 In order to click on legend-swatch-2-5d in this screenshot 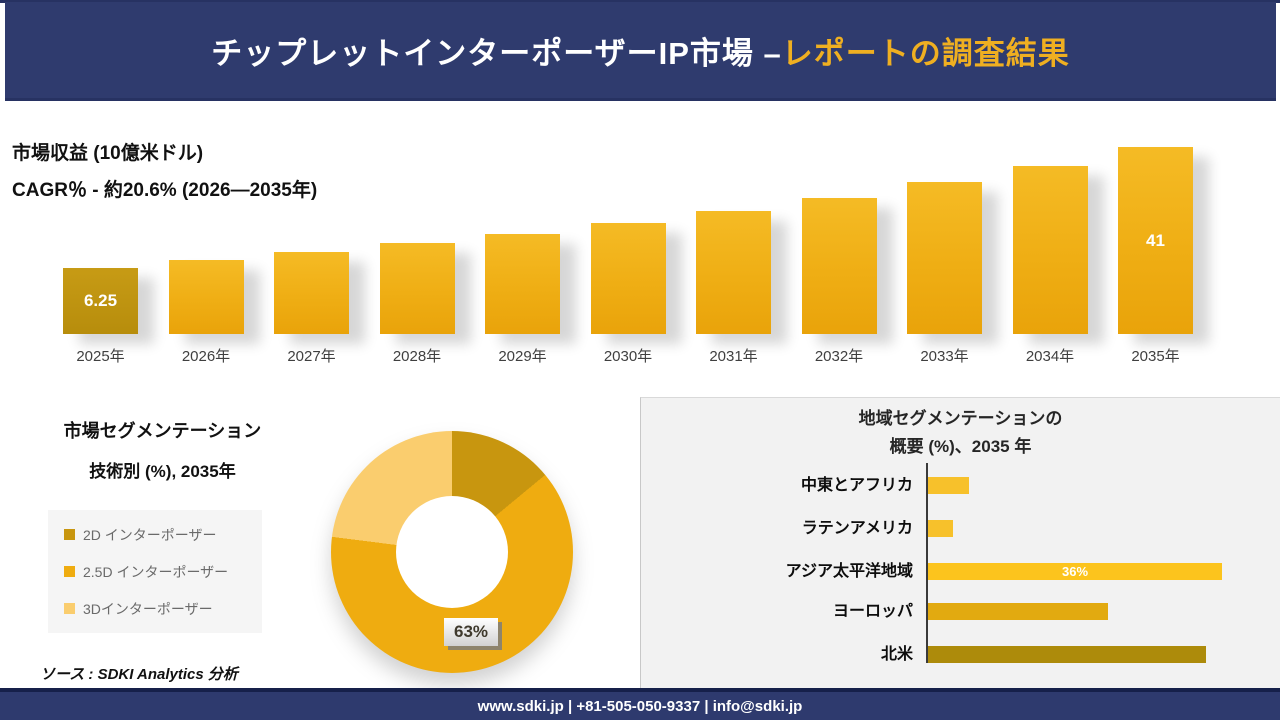, I will do `click(69, 571)`.